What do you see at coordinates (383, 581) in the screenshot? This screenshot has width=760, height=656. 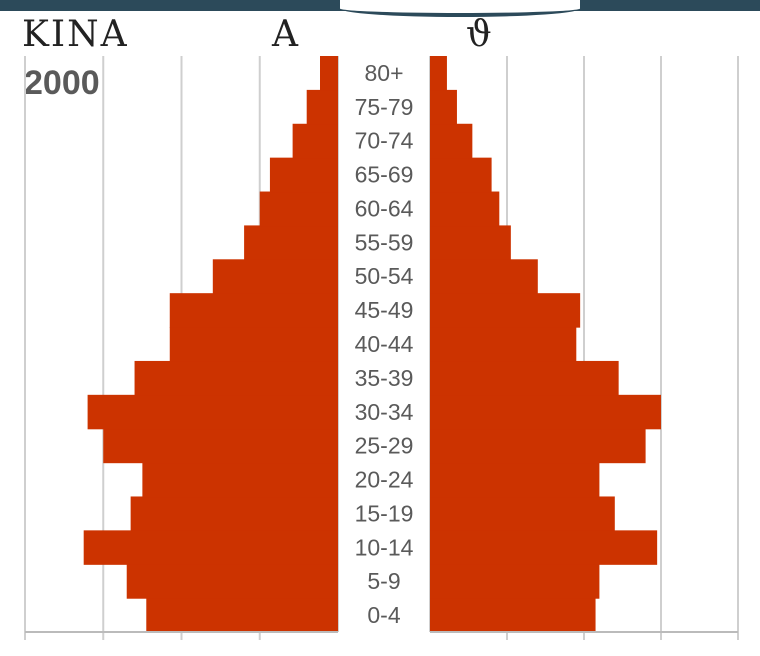 I see `age-label-5-9: 5-9` at bounding box center [383, 581].